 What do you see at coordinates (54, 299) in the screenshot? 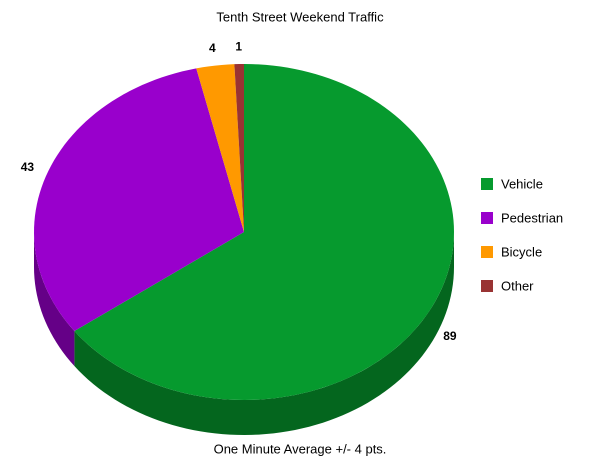
I see `pie-side` at bounding box center [54, 299].